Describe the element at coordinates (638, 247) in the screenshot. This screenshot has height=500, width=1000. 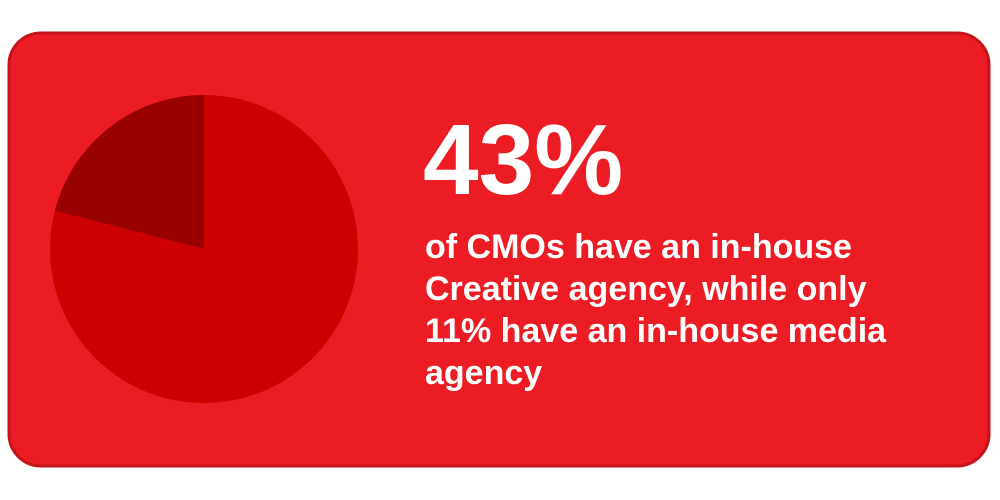
I see `description-line: of CMOs have an in-house` at that location.